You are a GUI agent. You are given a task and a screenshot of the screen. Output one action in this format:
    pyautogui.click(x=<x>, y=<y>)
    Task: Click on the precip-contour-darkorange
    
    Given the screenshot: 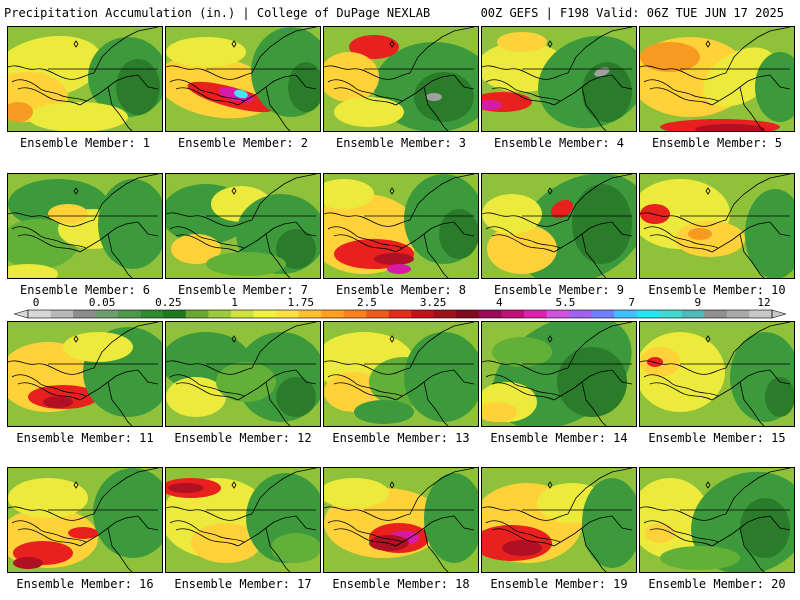 What is the action you would take?
    pyautogui.click(x=20, y=112)
    